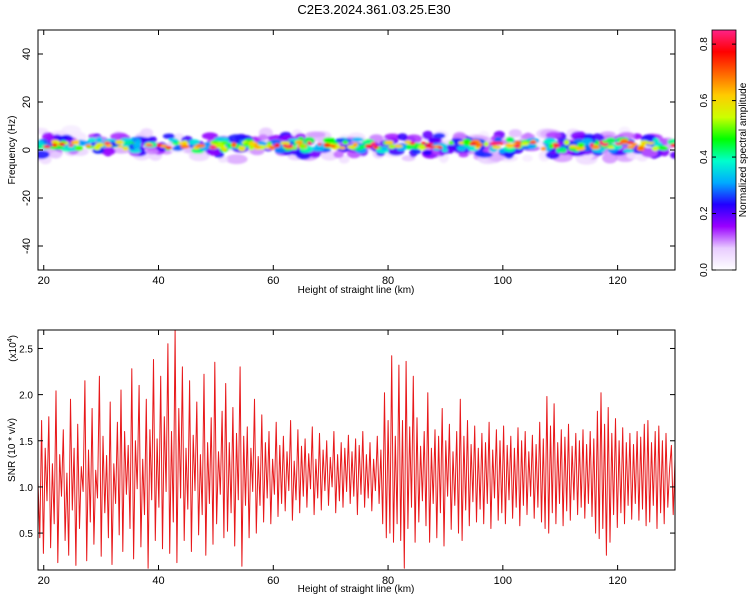  I want to click on colorbar-tick-label: 0.0, so click(704, 270).